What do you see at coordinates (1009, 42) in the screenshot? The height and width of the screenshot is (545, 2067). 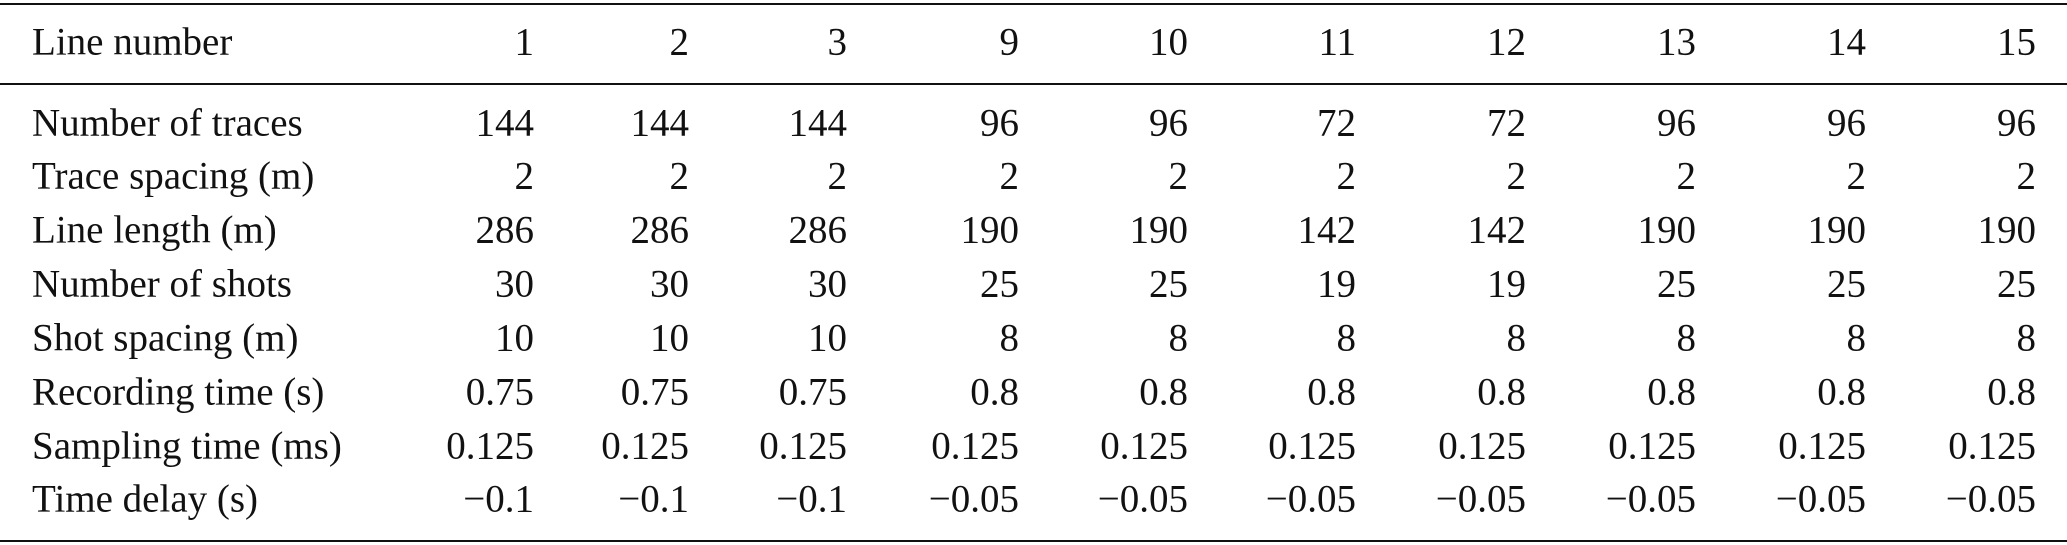 I see `header-cell: 9` at bounding box center [1009, 42].